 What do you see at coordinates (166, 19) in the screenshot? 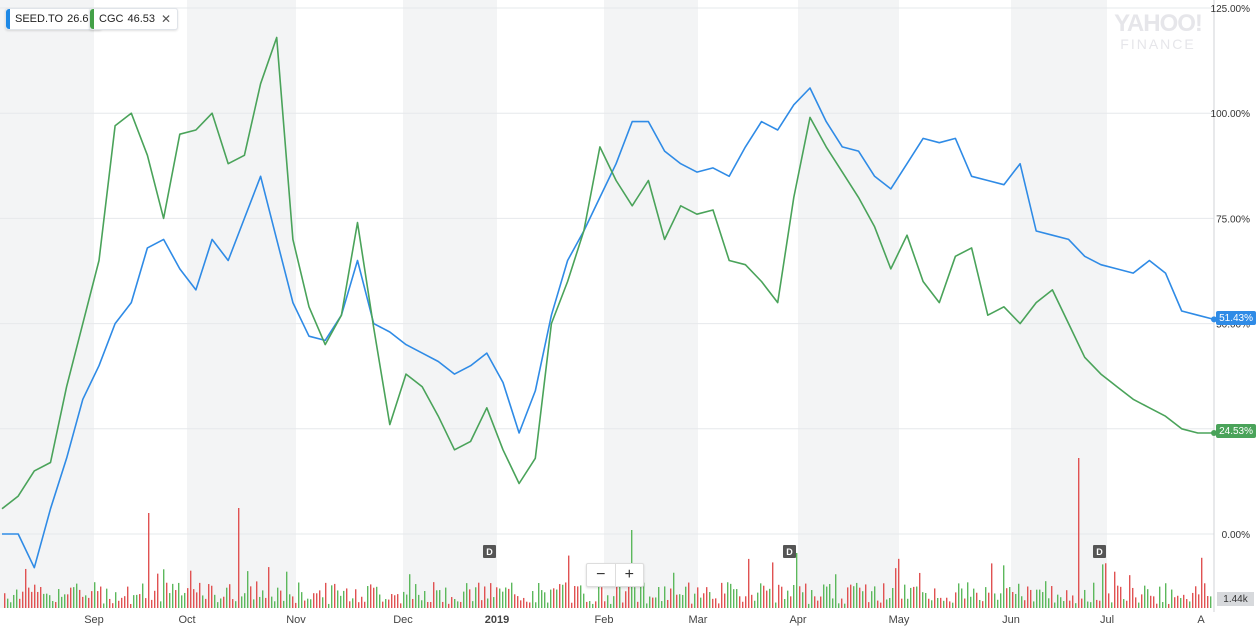
I see `close-icon: ✕` at bounding box center [166, 19].